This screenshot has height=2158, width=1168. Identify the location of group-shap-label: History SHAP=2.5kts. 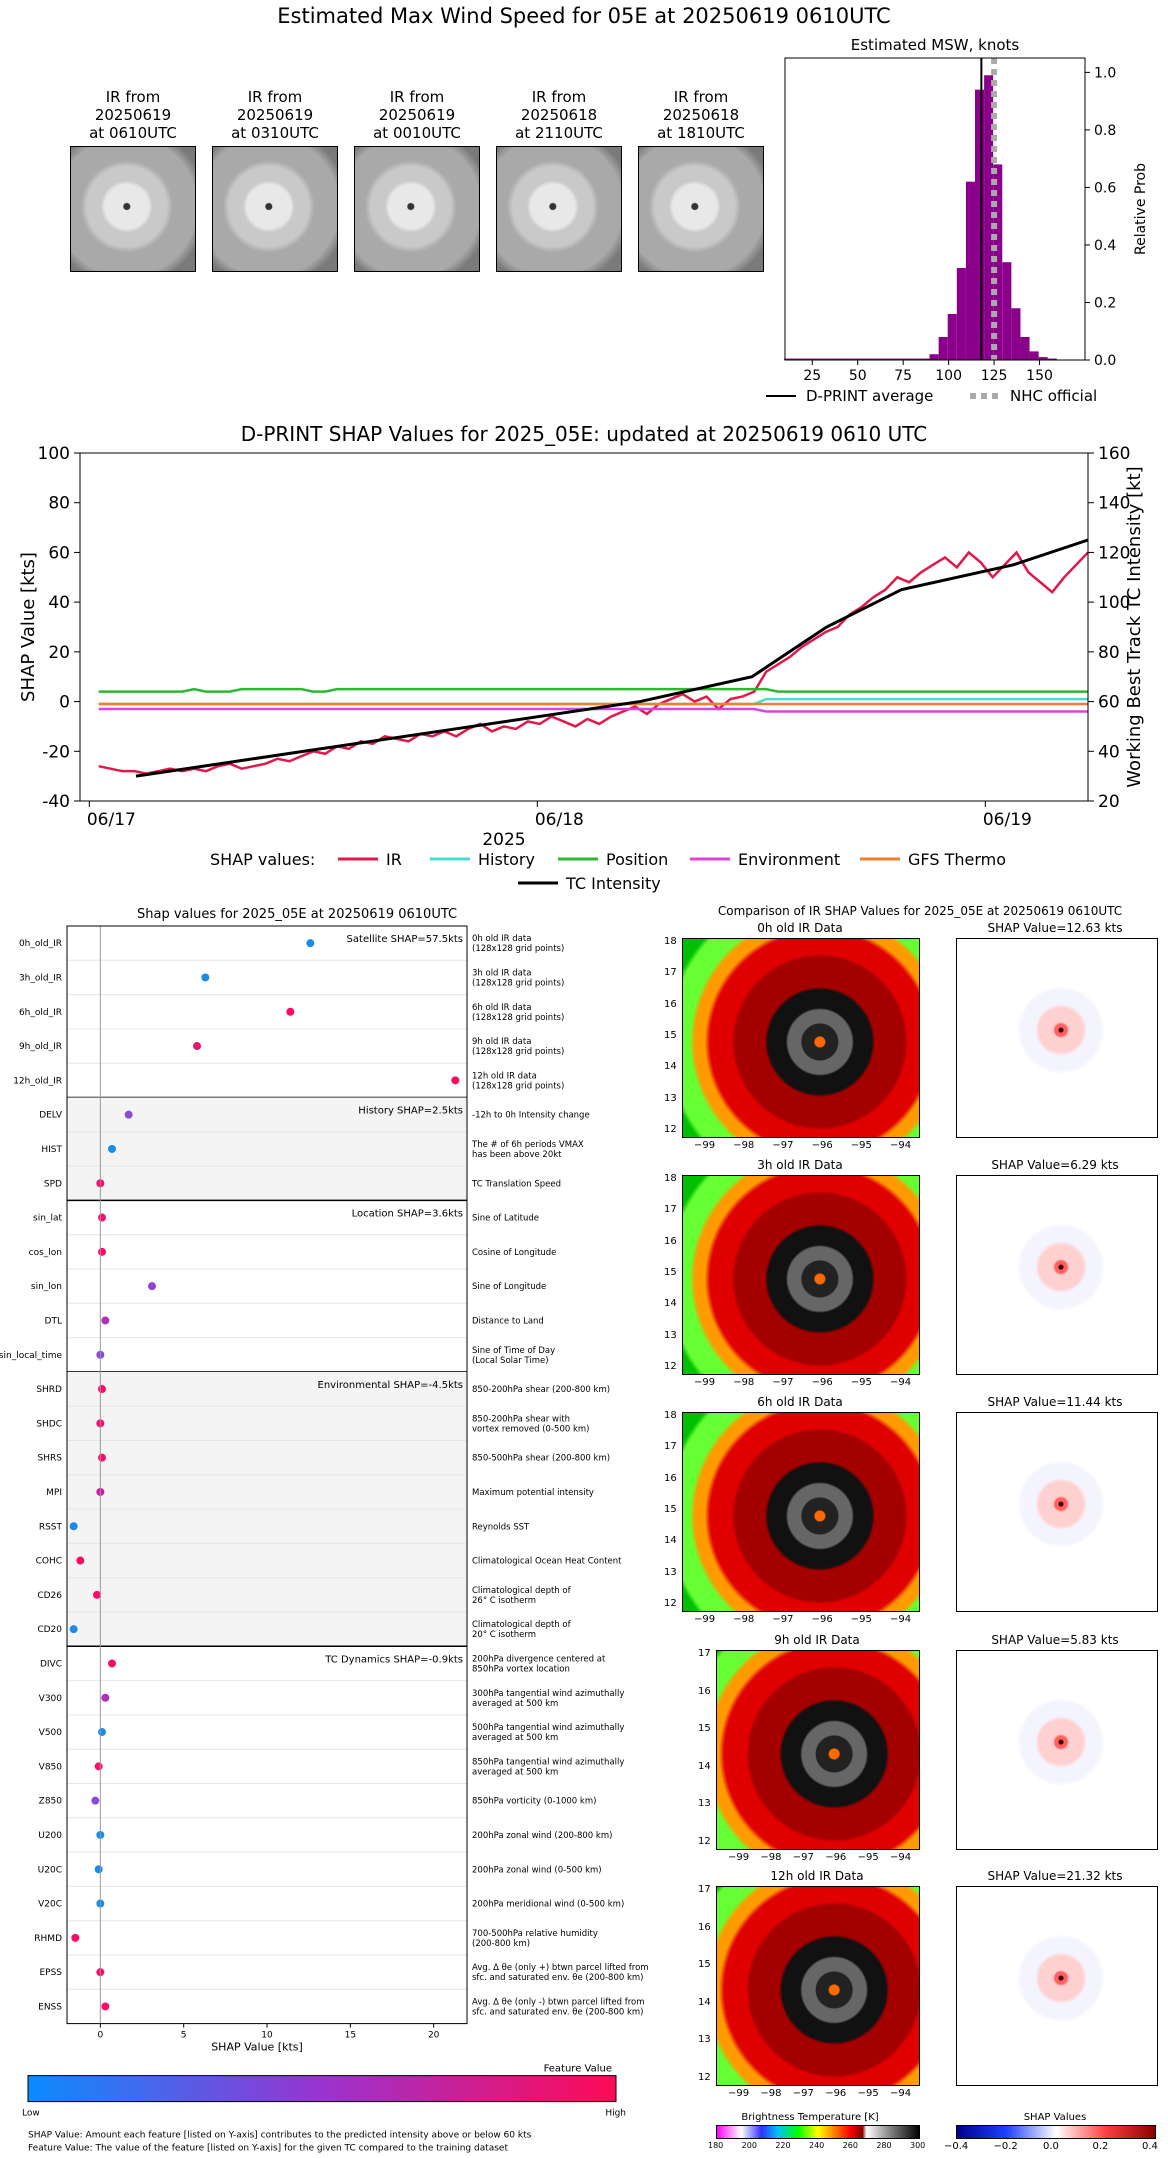
(410, 1111).